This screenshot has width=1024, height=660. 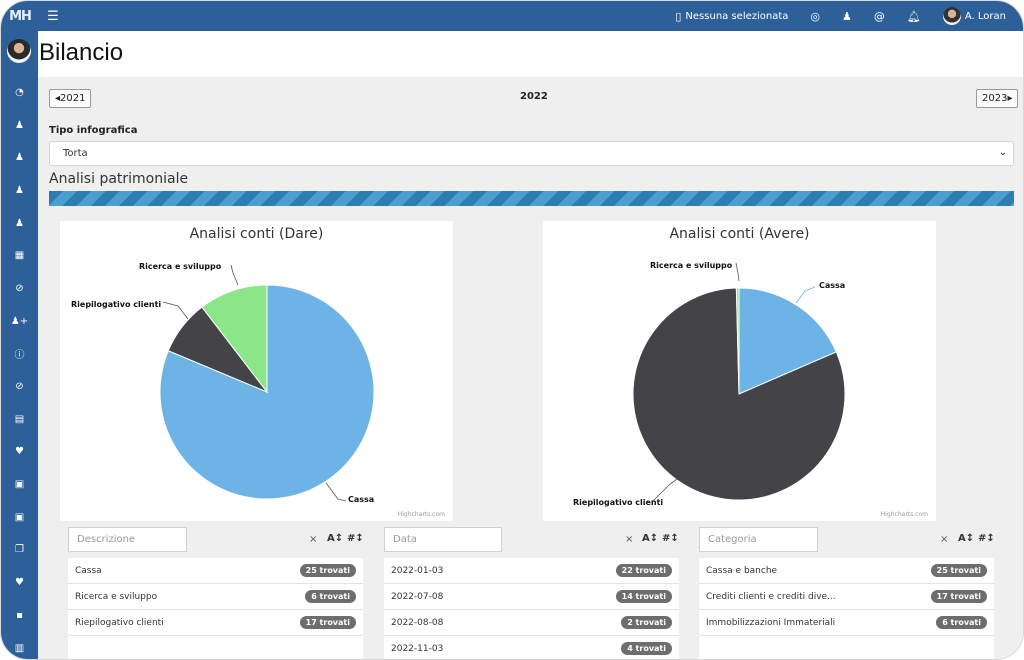 What do you see at coordinates (1010, 98) in the screenshot?
I see `caret-right-icon: ▸` at bounding box center [1010, 98].